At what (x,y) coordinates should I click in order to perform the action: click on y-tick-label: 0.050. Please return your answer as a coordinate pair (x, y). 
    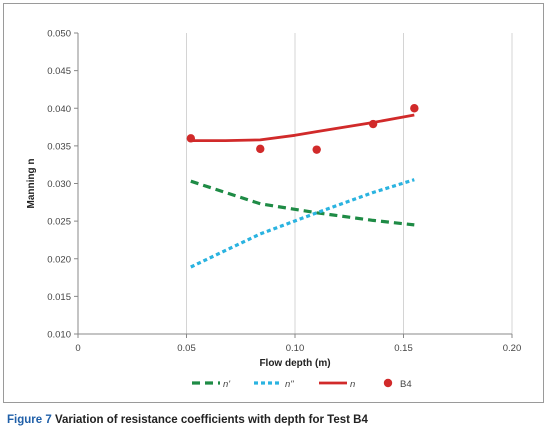
    Looking at the image, I should click on (59, 34).